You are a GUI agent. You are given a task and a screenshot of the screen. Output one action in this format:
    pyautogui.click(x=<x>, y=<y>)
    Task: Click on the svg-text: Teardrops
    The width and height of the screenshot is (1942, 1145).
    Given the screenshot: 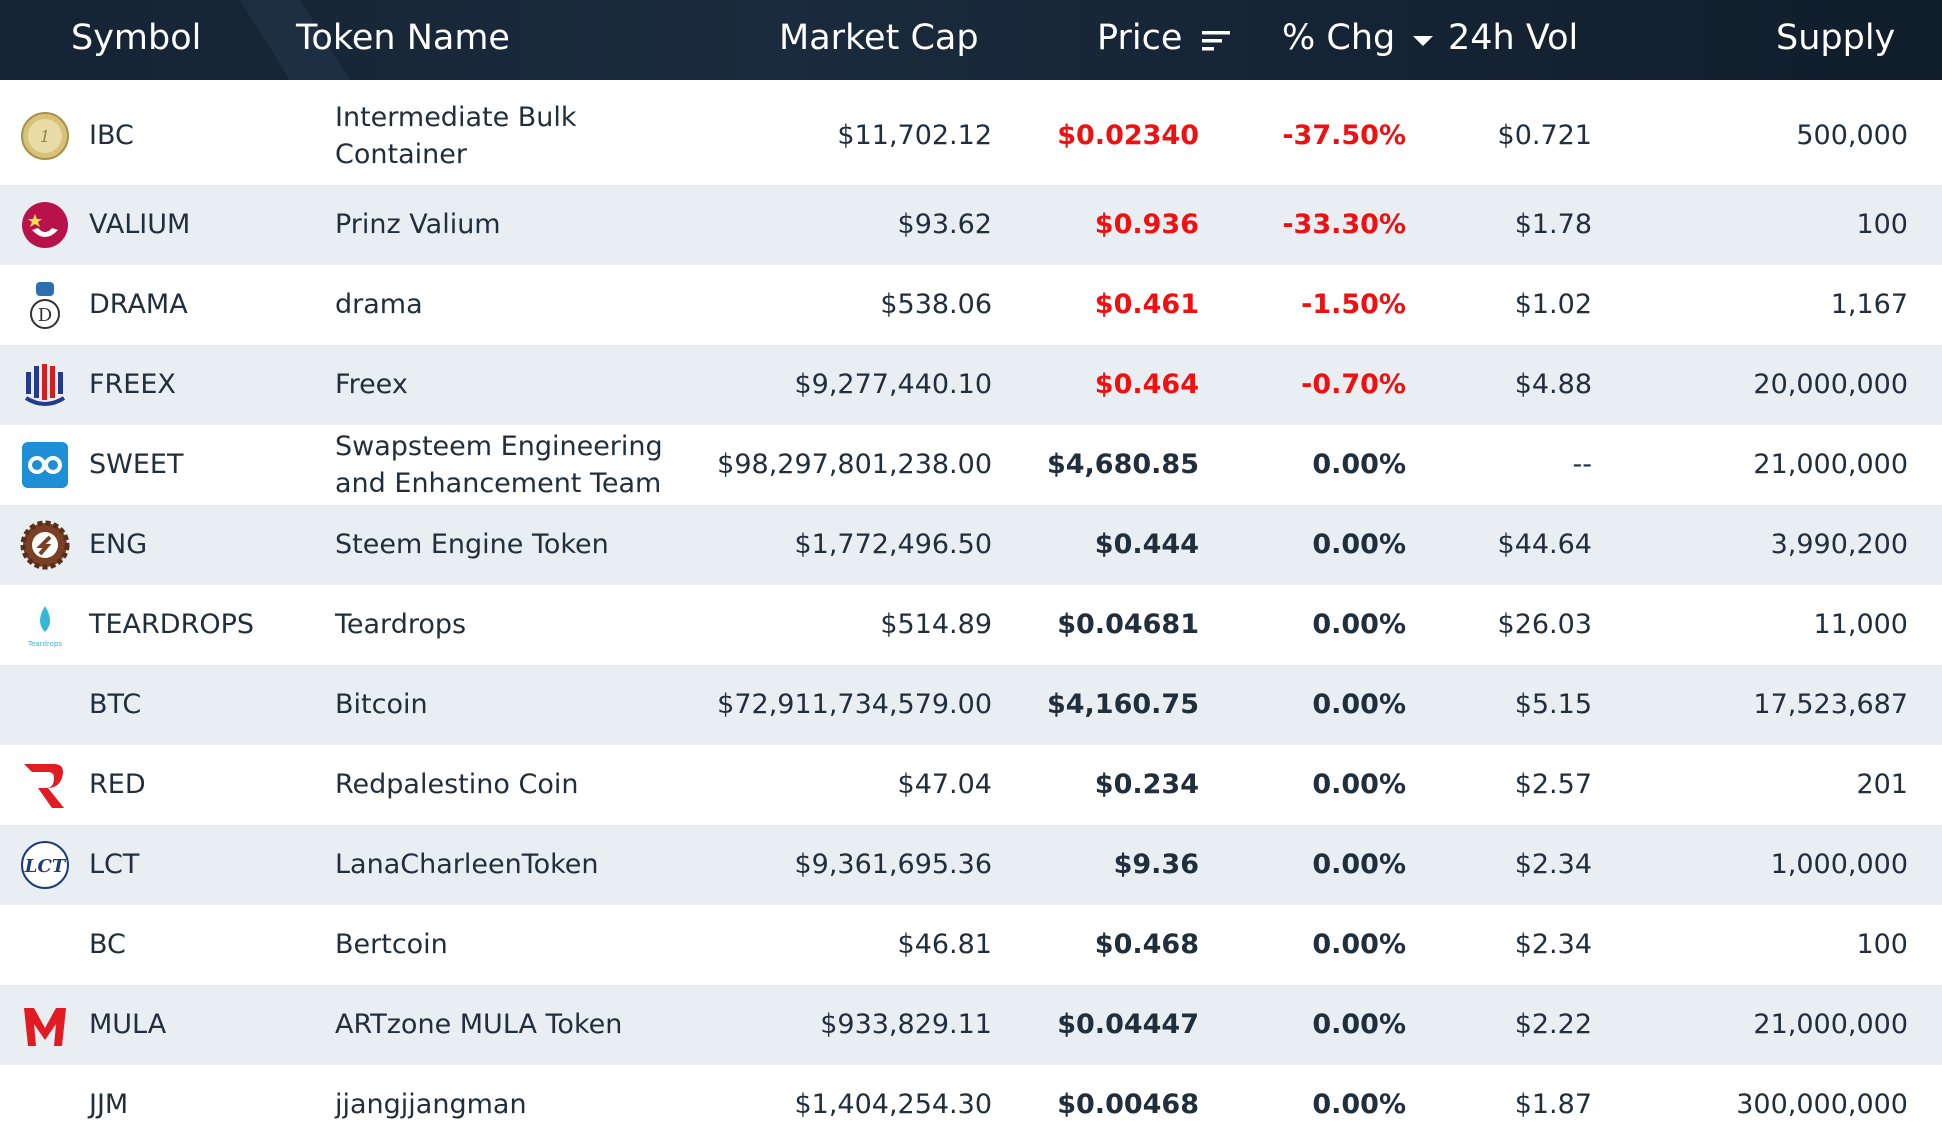 What is the action you would take?
    pyautogui.click(x=44, y=644)
    